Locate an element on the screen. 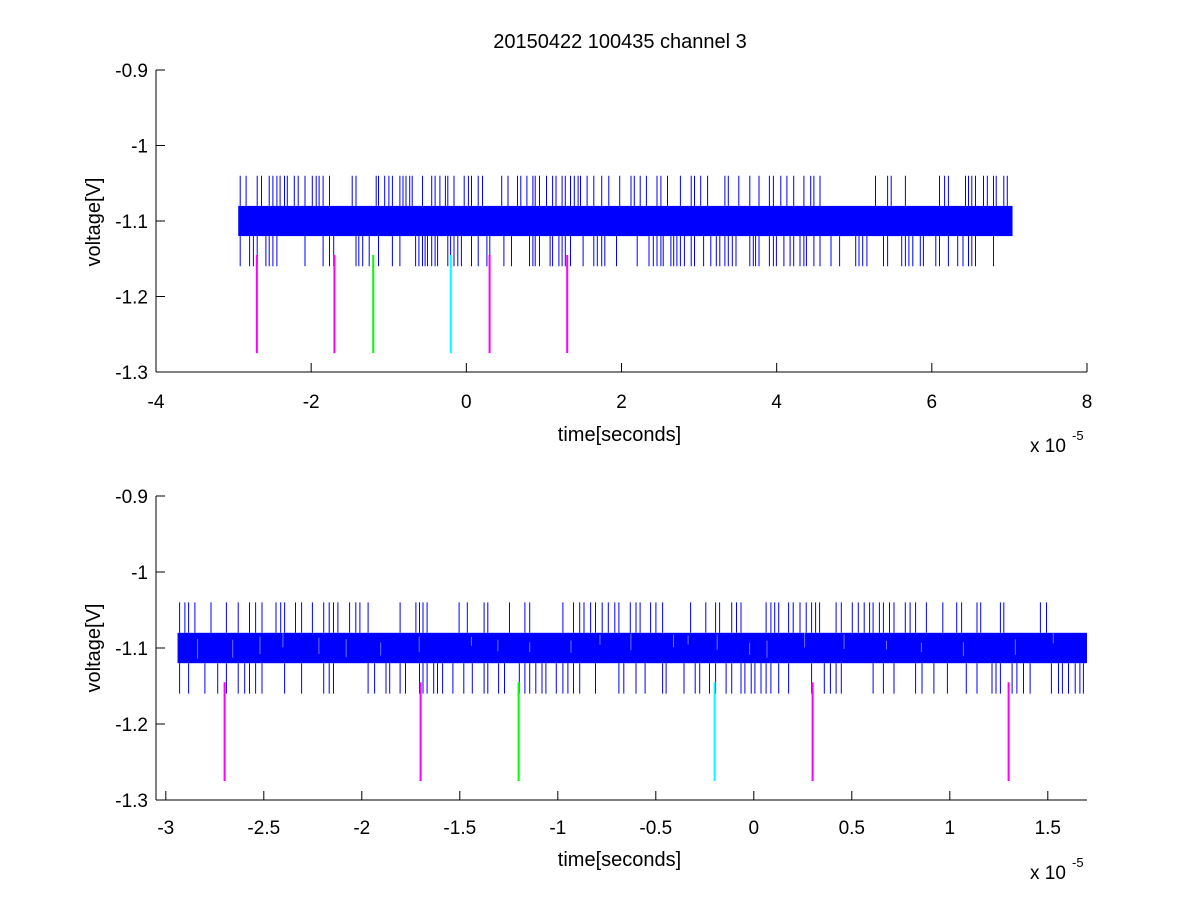 This screenshot has width=1200, height=901. x-tick-label: -1 is located at coordinates (557, 828).